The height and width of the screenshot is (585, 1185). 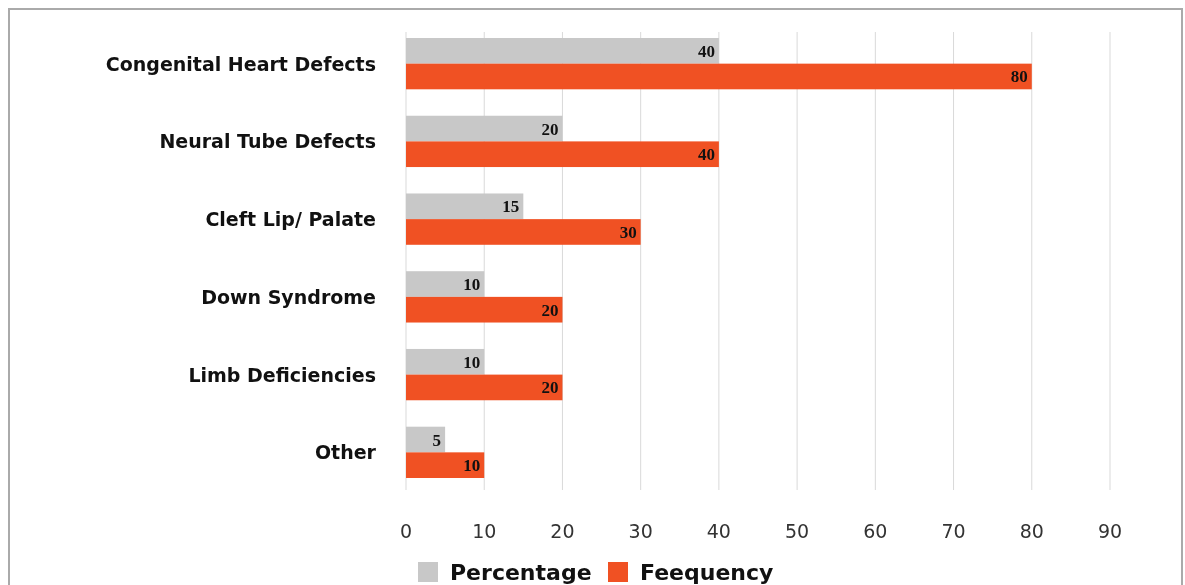 I want to click on y-tick-label: Cleft Lip/ Palate, so click(x=290, y=219).